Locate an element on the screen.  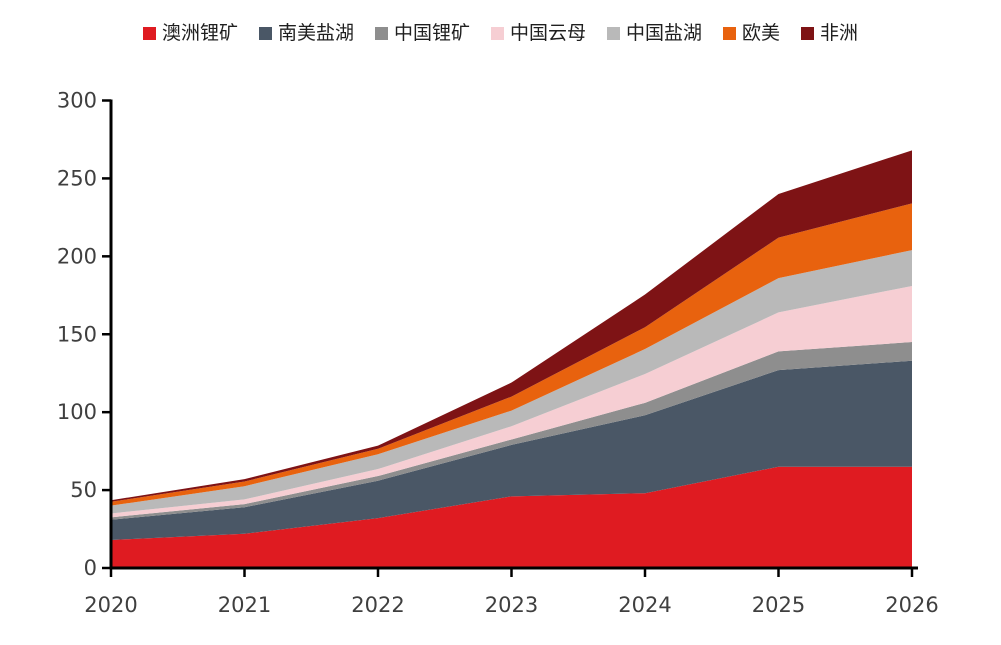
legend-item-0: 澳洲锂矿 is located at coordinates (190, 33).